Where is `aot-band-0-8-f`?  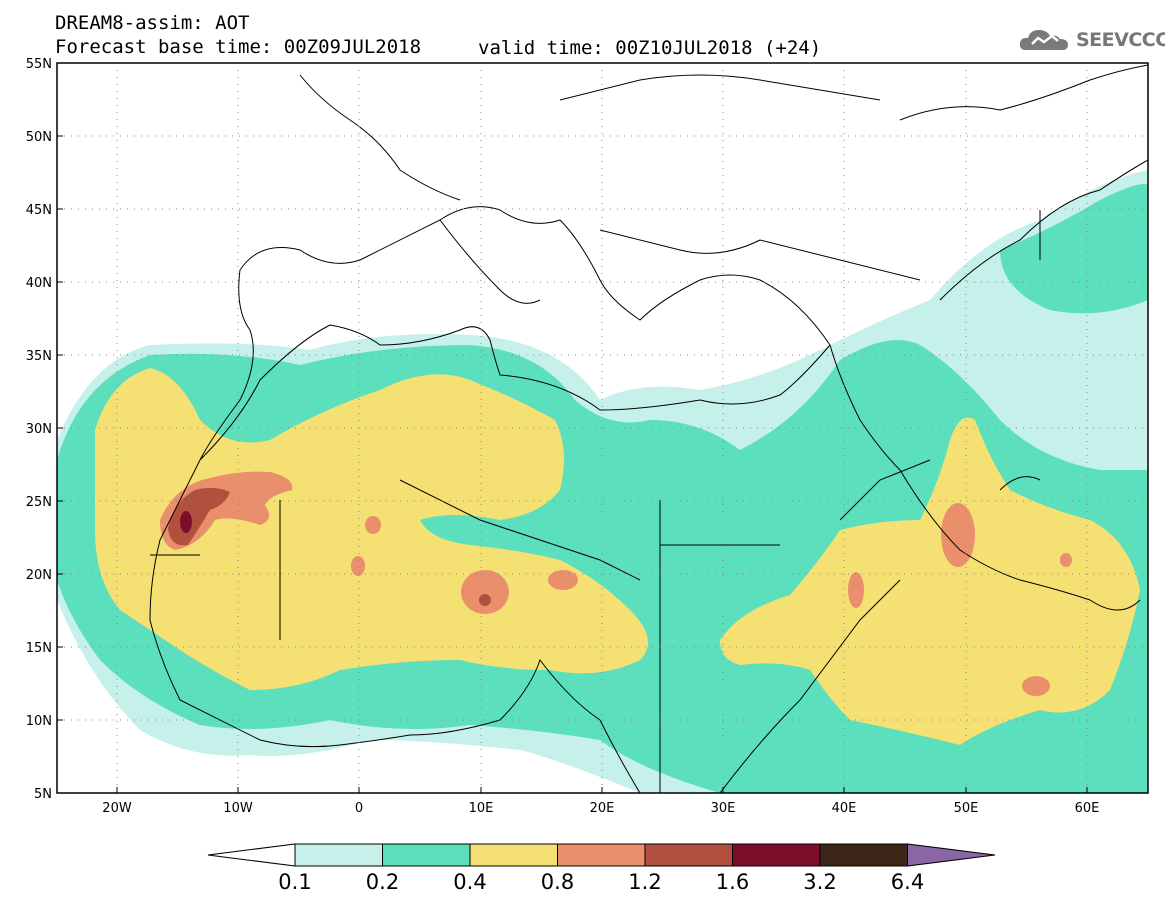 aot-band-0-8-f is located at coordinates (1036, 686).